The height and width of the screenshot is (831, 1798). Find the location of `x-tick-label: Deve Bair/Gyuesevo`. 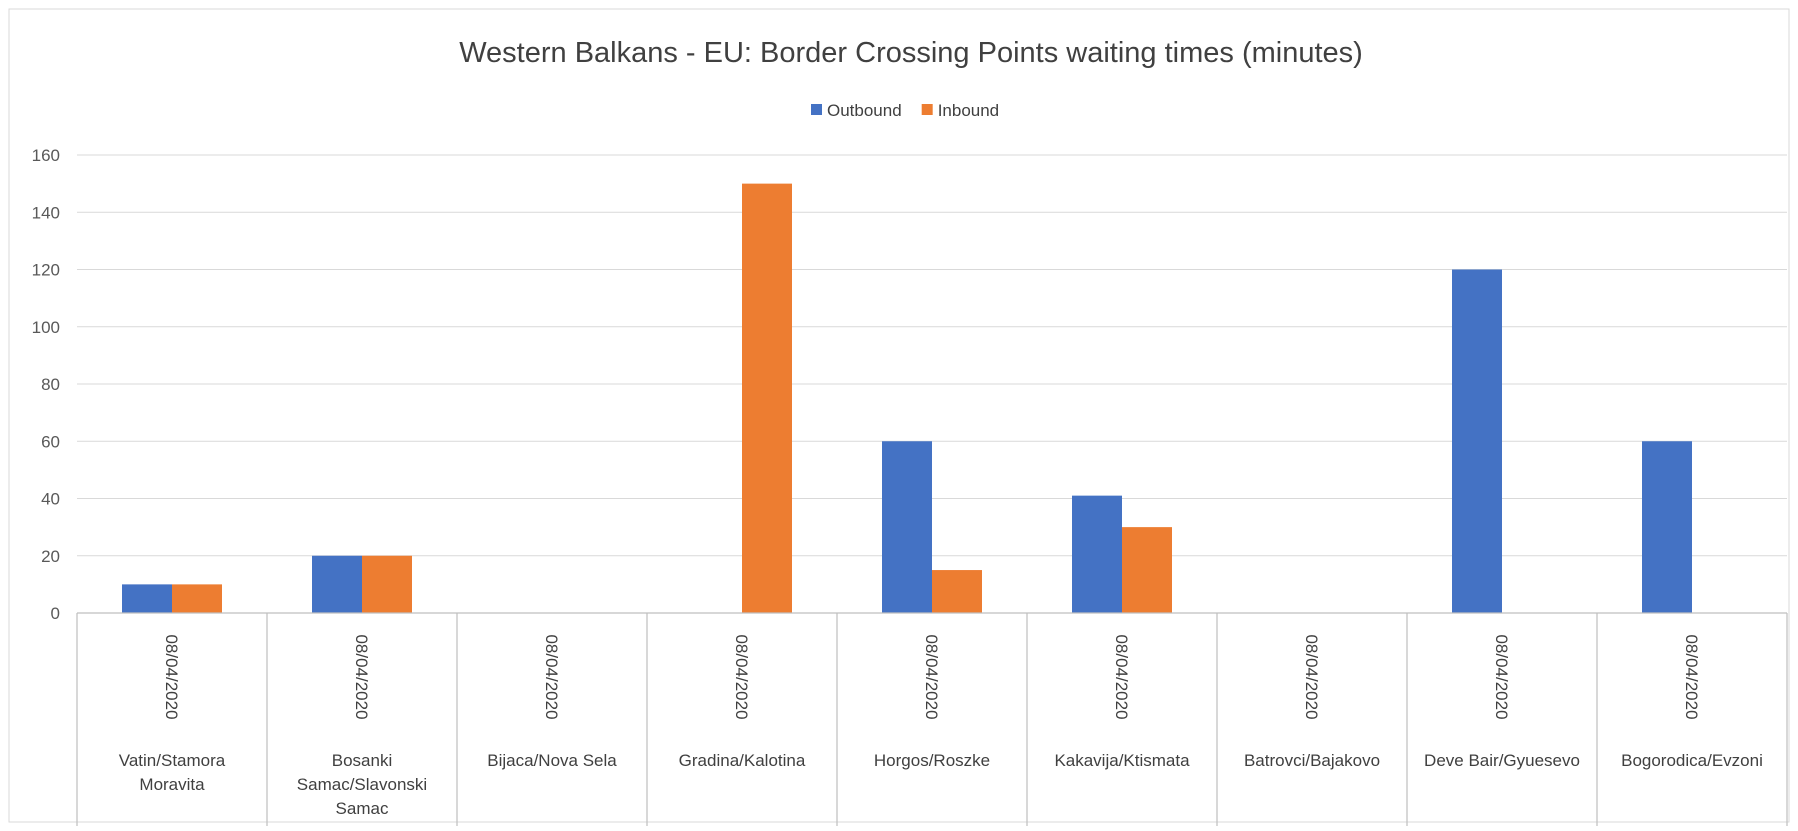

x-tick-label: Deve Bair/Gyuesevo is located at coordinates (1502, 760).